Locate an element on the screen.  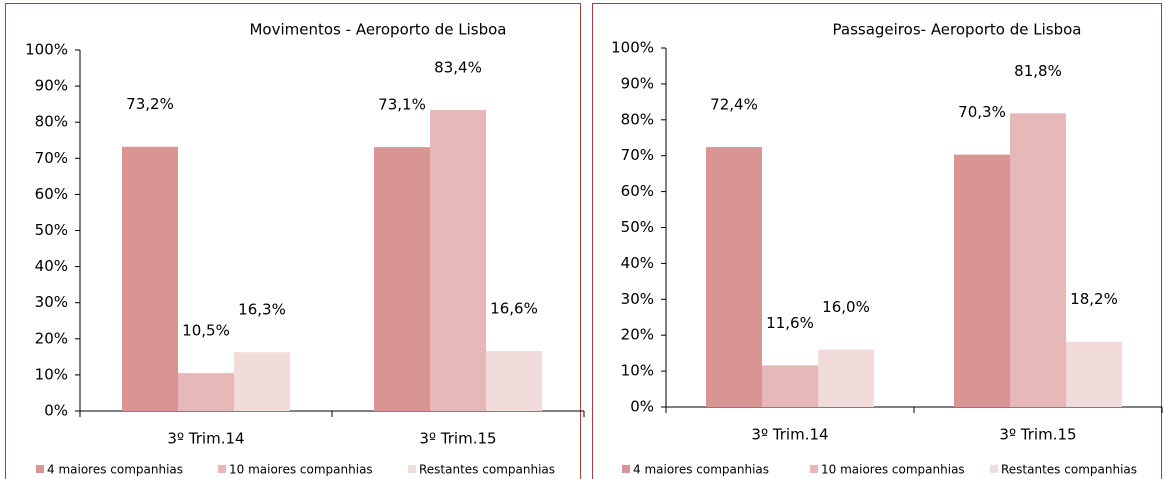
chart-title: Passageiros- Aeroporto de Lisboa is located at coordinates (957, 30).